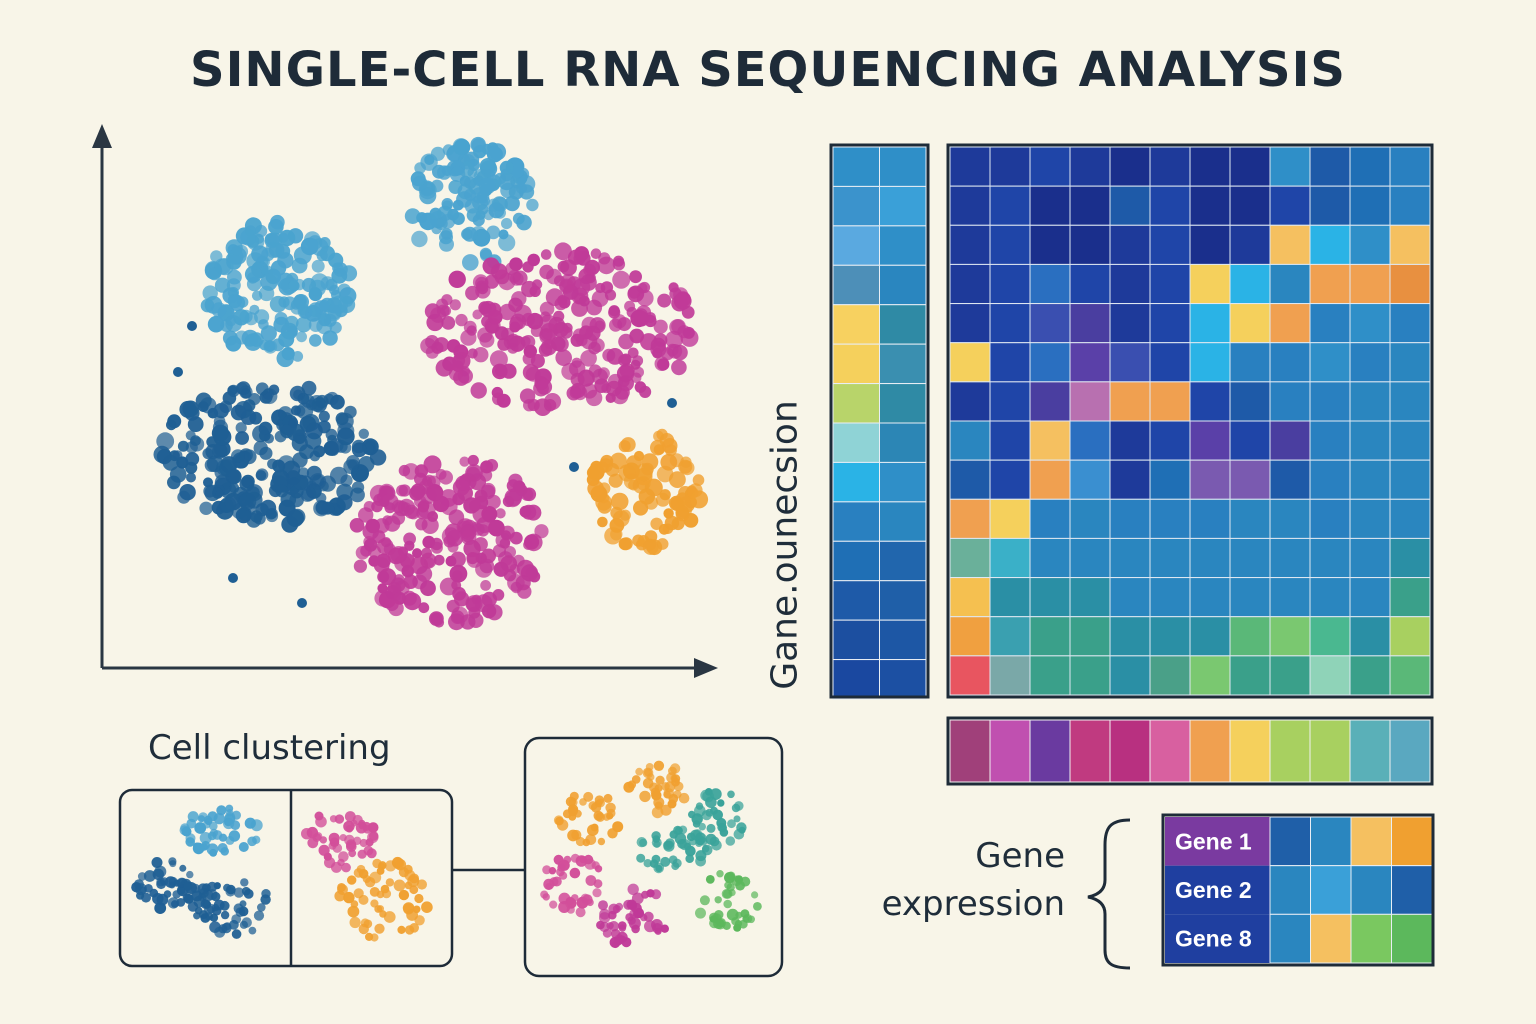 The width and height of the screenshot is (1536, 1024). I want to click on mini-clusters, so click(446, 854).